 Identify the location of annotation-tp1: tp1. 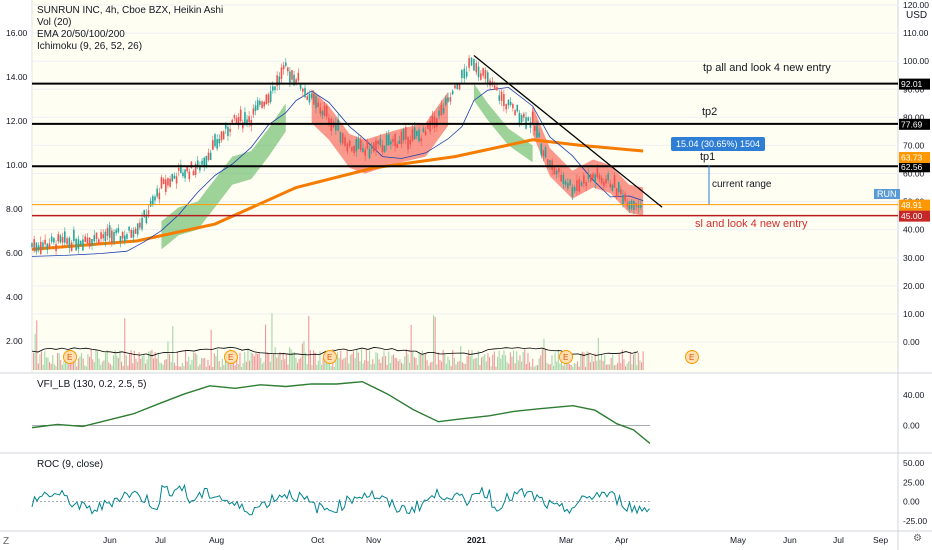
(708, 157).